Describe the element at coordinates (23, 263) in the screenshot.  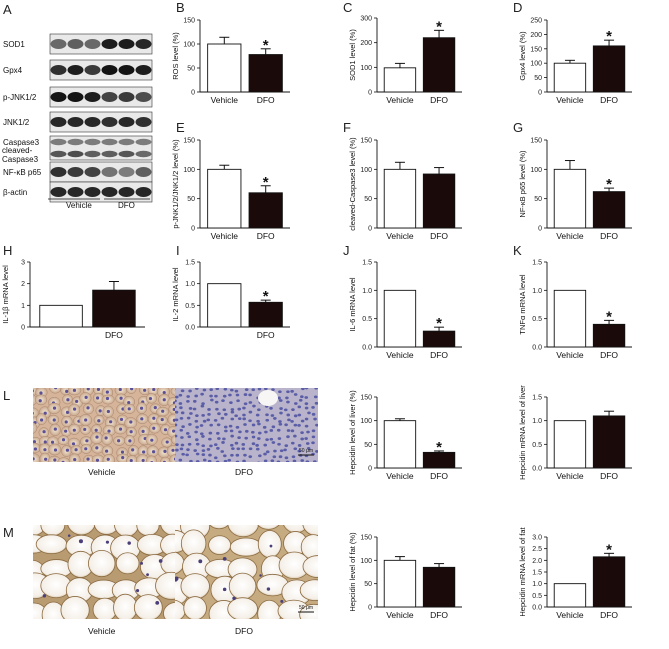
I see `y-tick-label: 3` at that location.